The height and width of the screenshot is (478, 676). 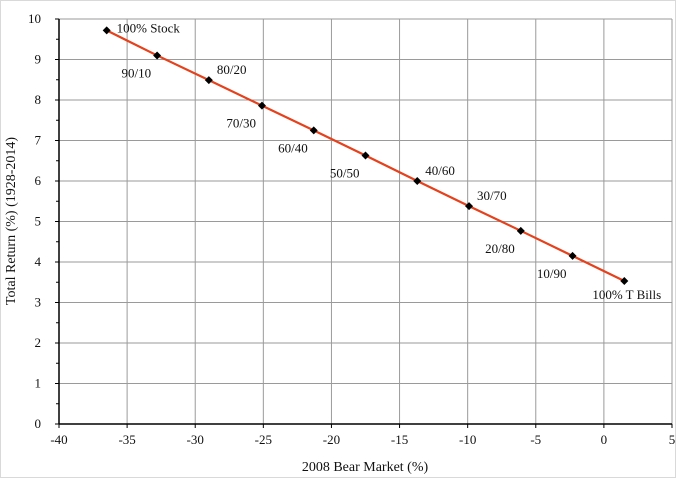 What do you see at coordinates (38, 302) in the screenshot?
I see `y-tick-label: 3` at bounding box center [38, 302].